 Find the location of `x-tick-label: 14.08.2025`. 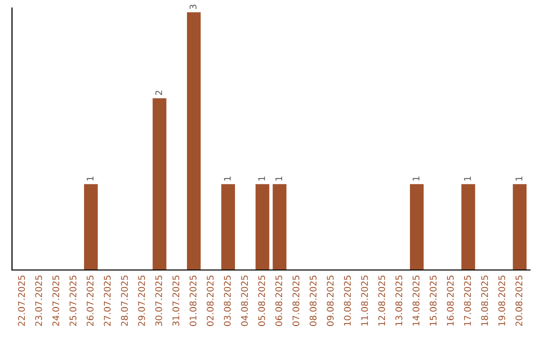

x-tick-label: 14.08.2025 is located at coordinates (416, 301).